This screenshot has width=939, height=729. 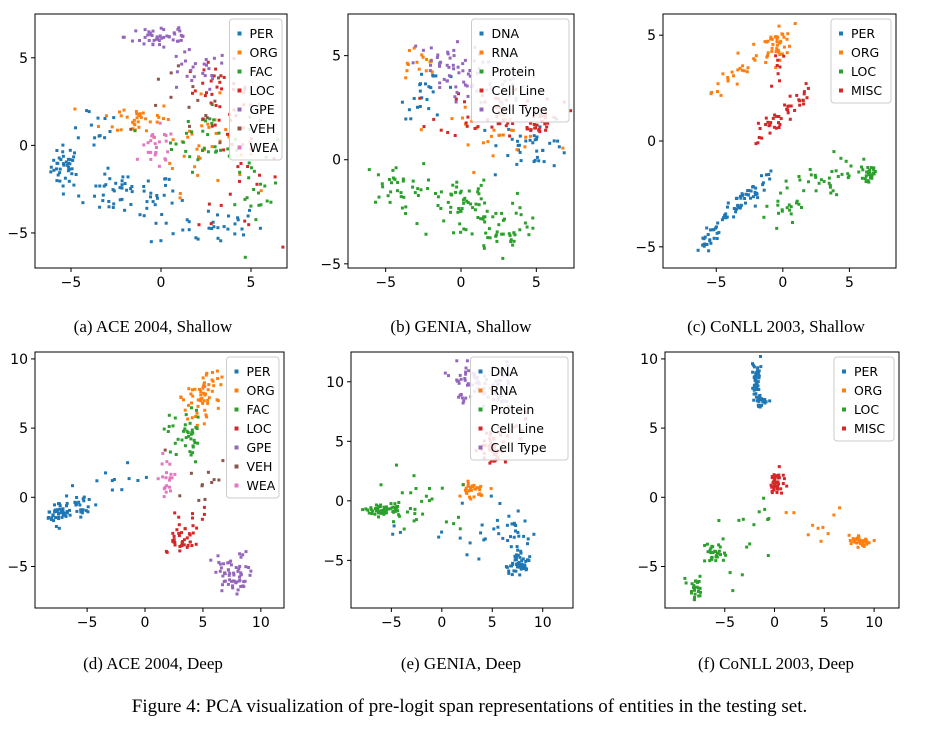 What do you see at coordinates (231, 573) in the screenshot?
I see `series-gpe` at bounding box center [231, 573].